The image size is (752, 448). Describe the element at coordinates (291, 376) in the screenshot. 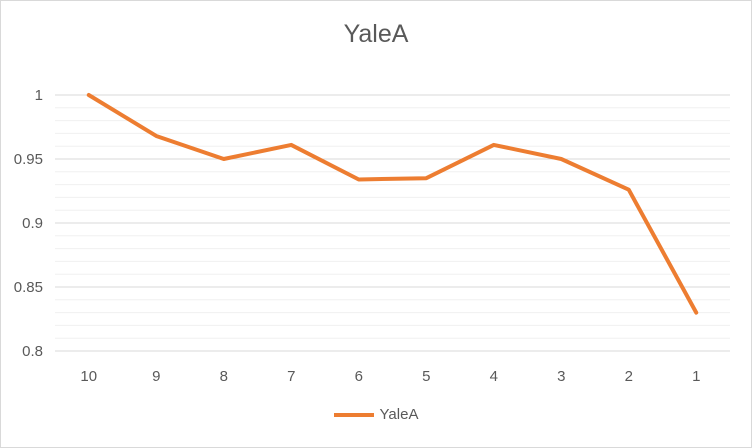

I see `x-tick-label: 7` at that location.